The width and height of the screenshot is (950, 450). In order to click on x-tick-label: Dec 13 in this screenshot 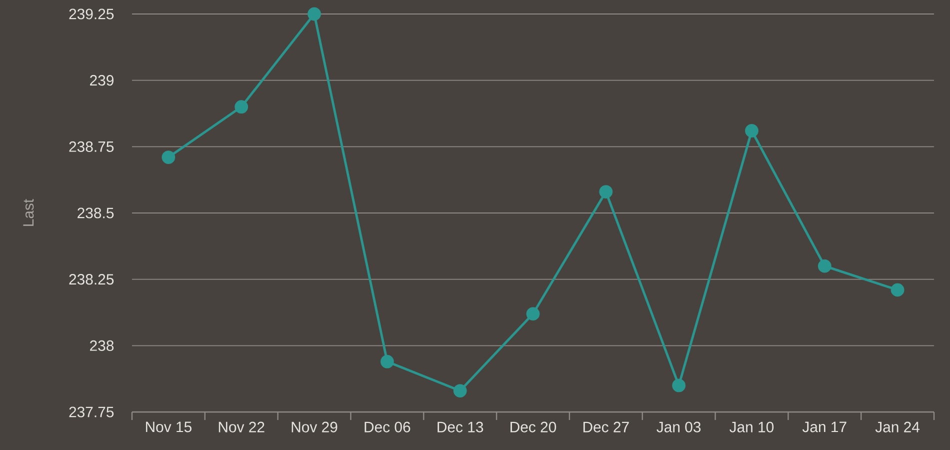, I will do `click(461, 427)`.